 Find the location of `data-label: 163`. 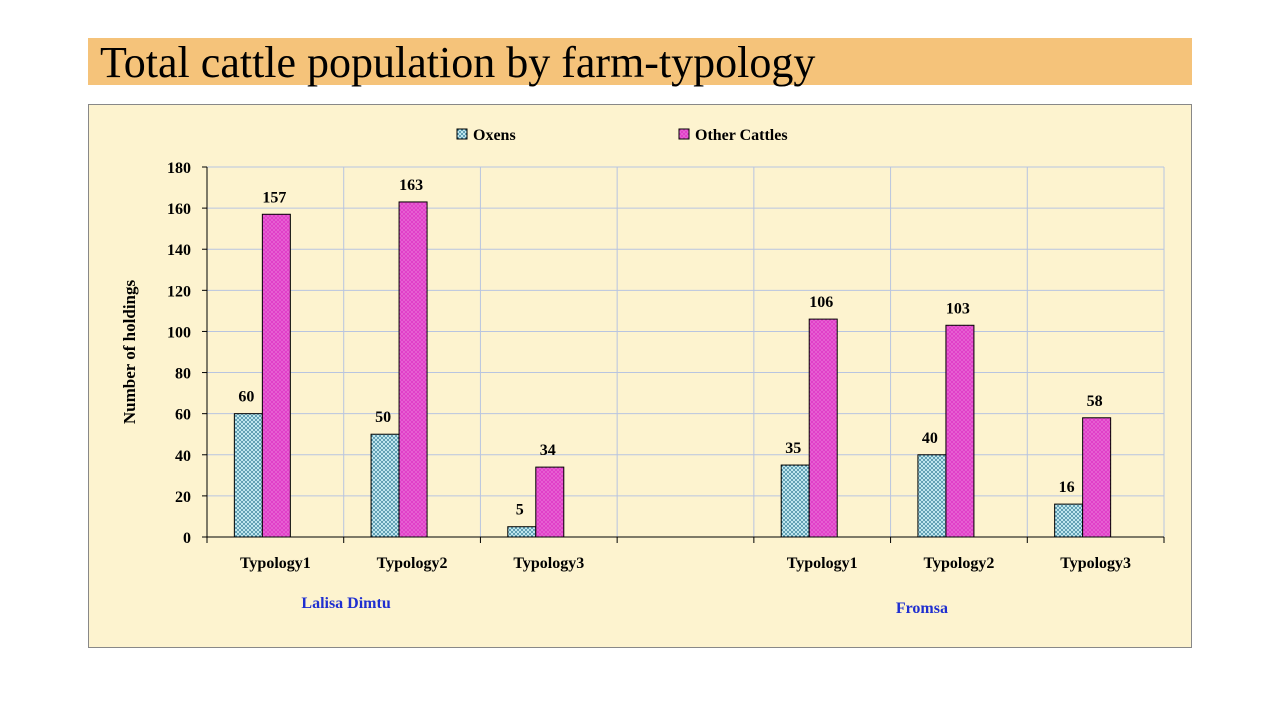

data-label: 163 is located at coordinates (411, 185).